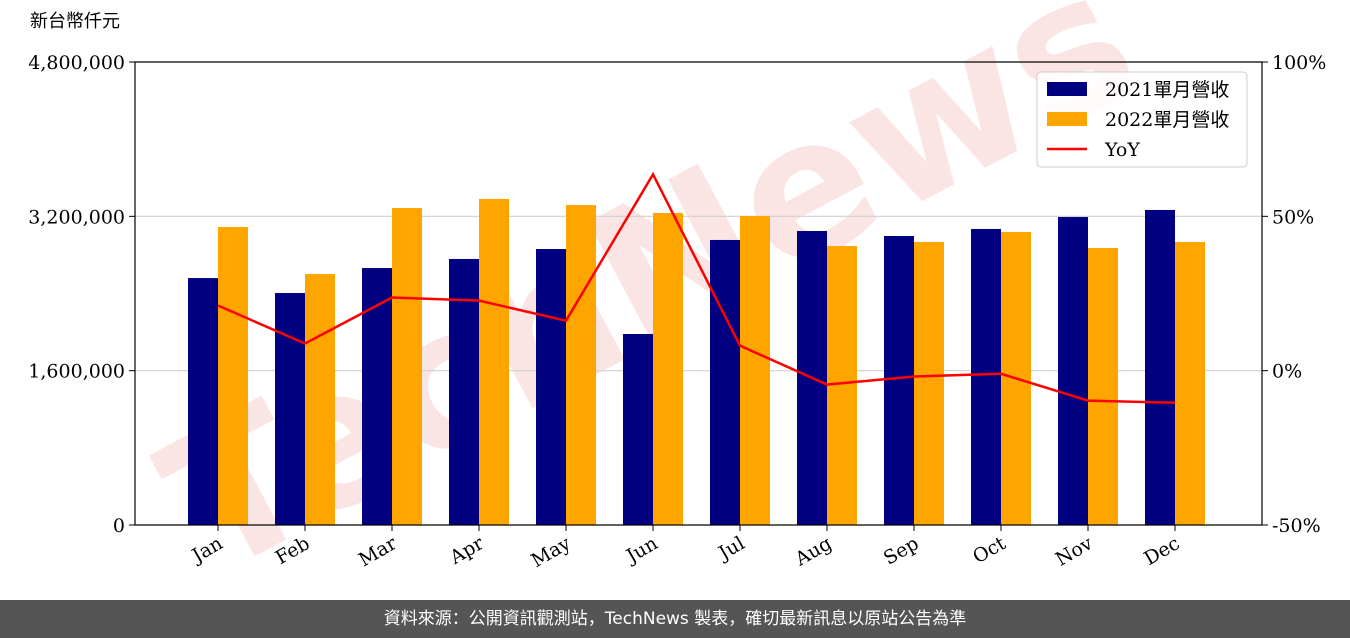 This screenshot has height=638, width=1350. I want to click on x-tick-label: Apr, so click(466, 550).